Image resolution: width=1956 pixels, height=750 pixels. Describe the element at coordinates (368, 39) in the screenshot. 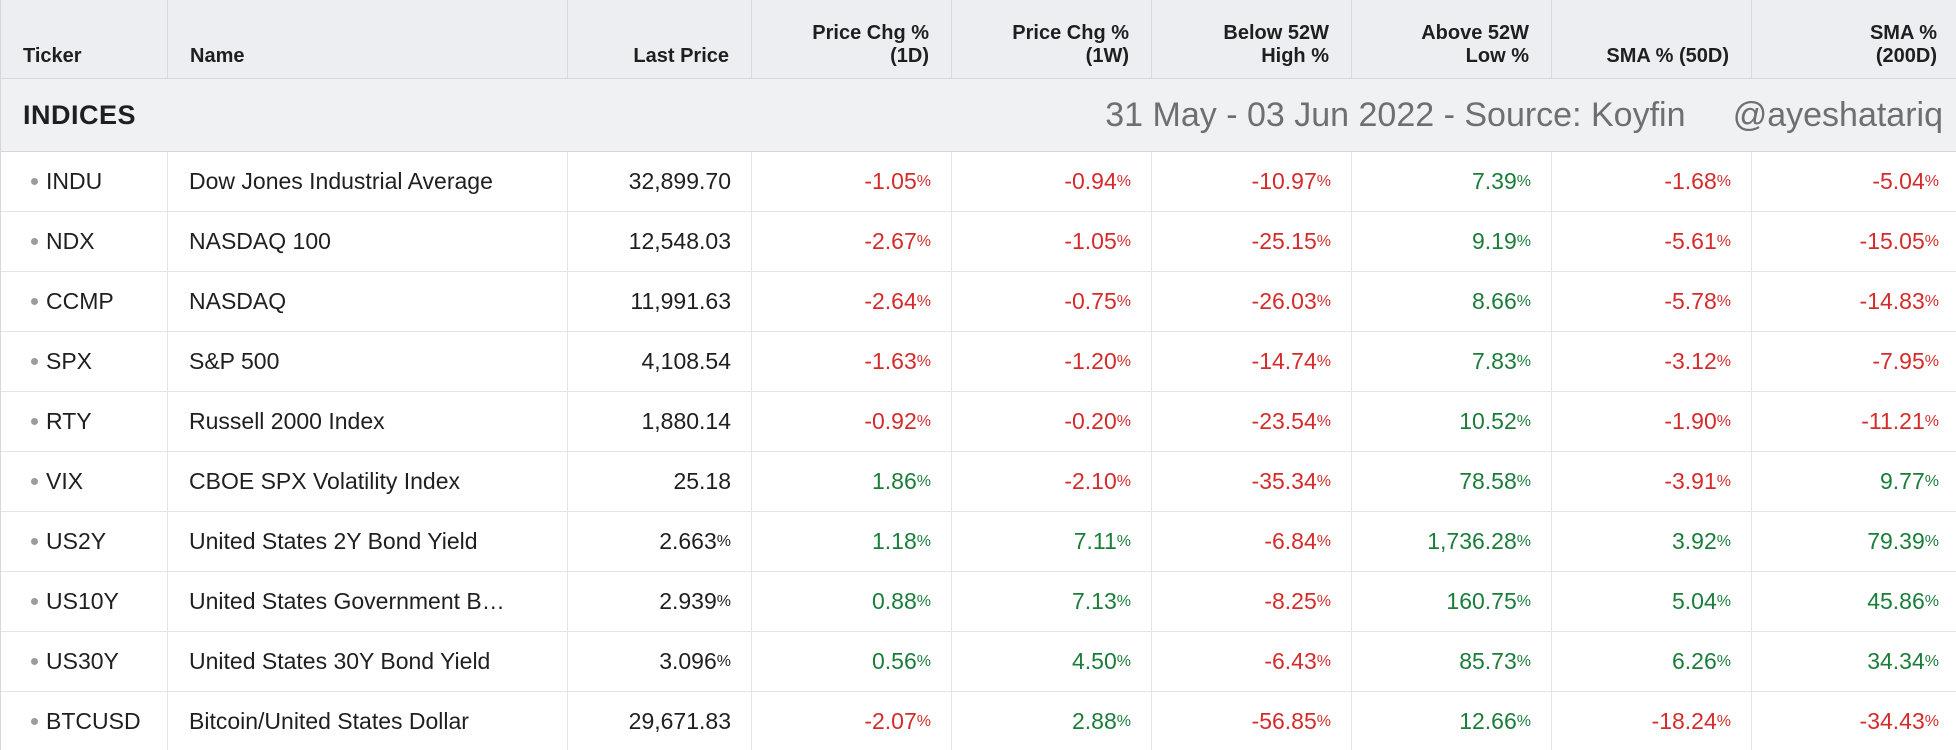

I see `column-header-name: Name` at that location.